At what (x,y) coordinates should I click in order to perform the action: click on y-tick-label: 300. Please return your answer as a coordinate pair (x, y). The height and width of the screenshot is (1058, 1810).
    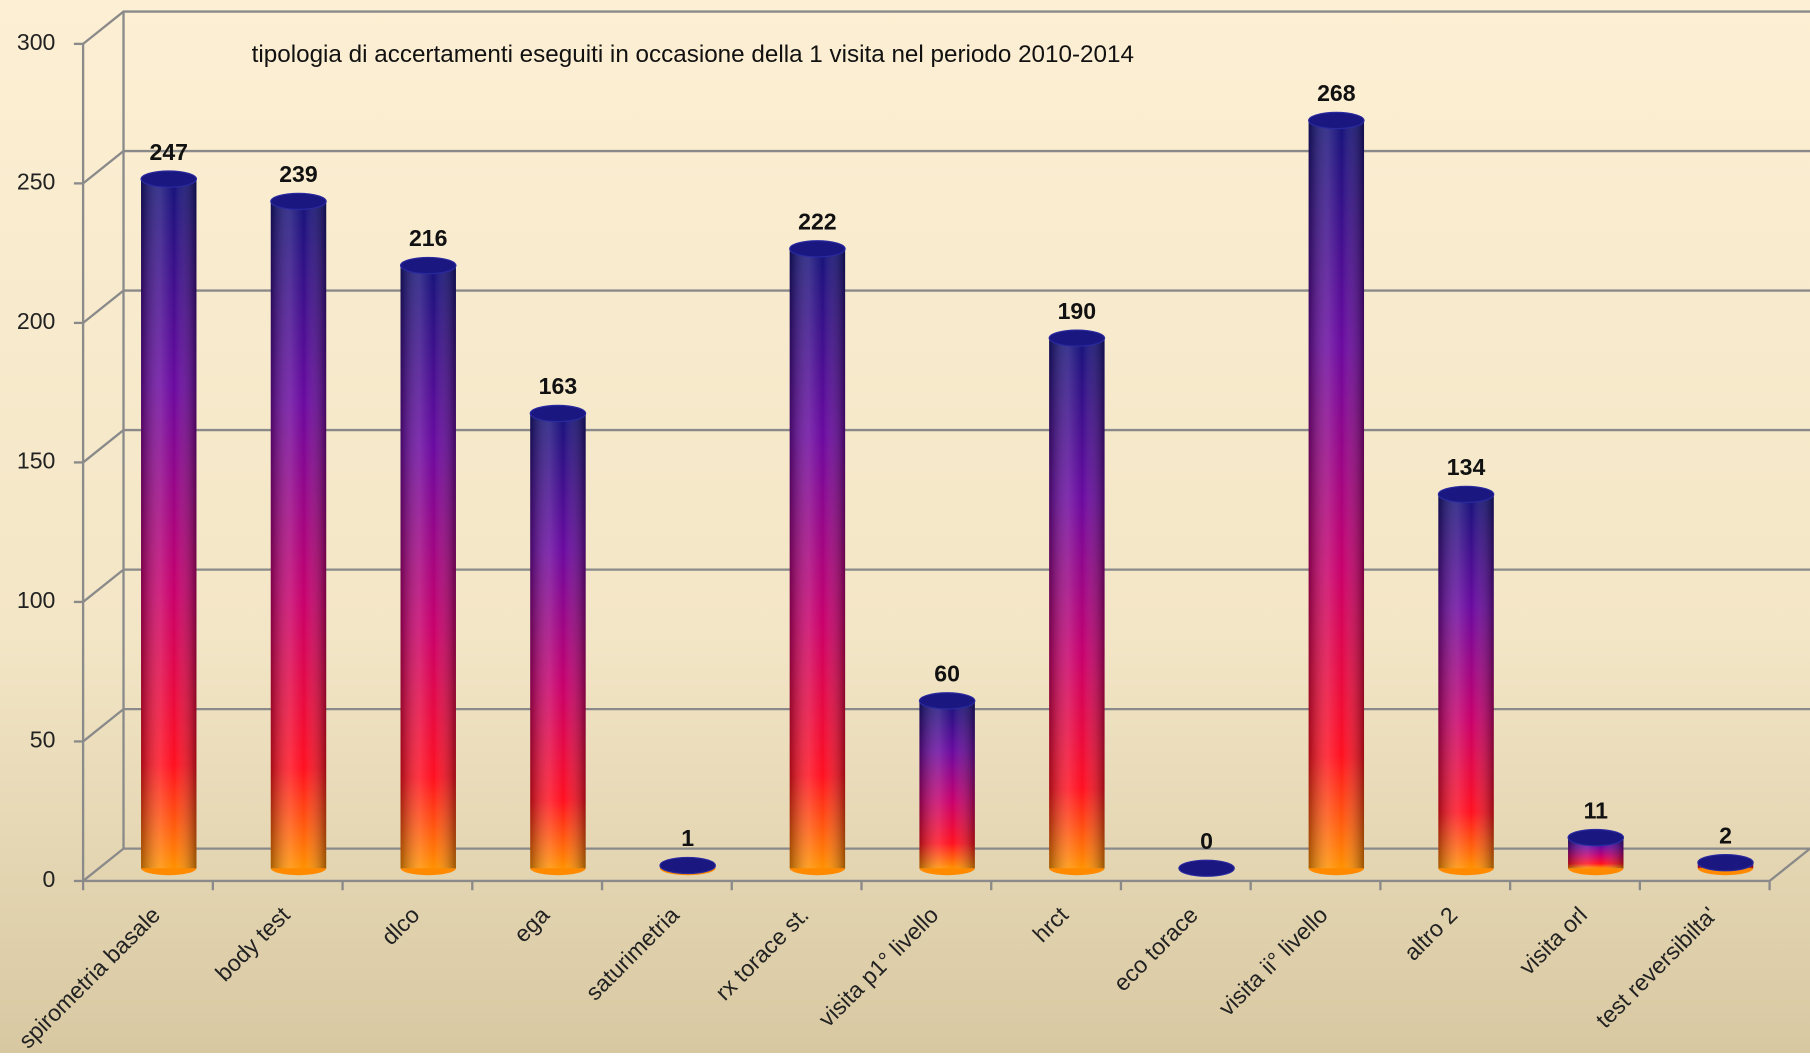
    Looking at the image, I should click on (36, 42).